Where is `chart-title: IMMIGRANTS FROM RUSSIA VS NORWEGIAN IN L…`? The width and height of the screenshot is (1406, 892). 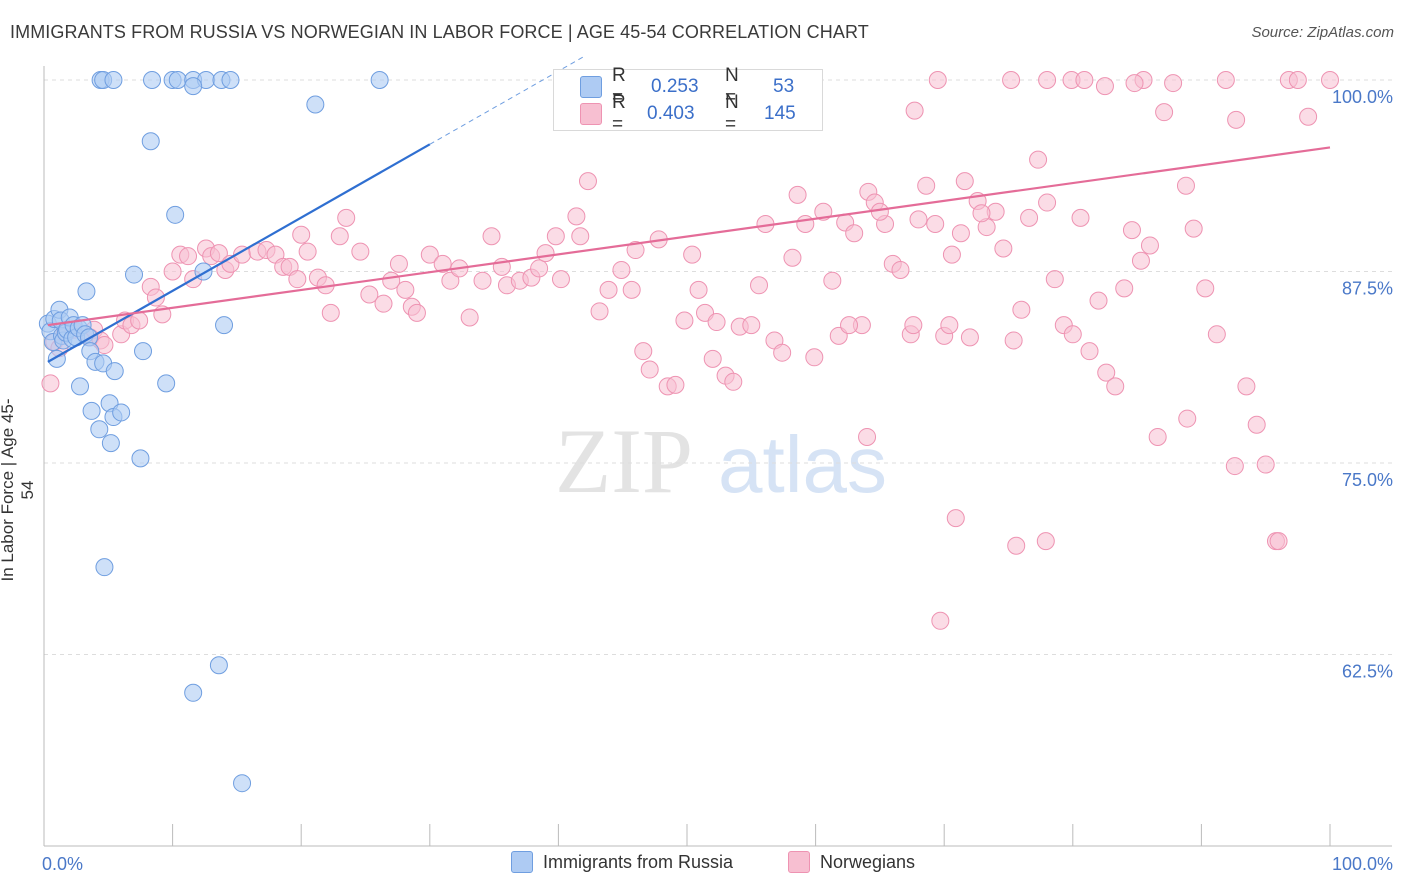 chart-title: IMMIGRANTS FROM RUSSIA VS NORWEGIAN IN L… is located at coordinates (439, 32).